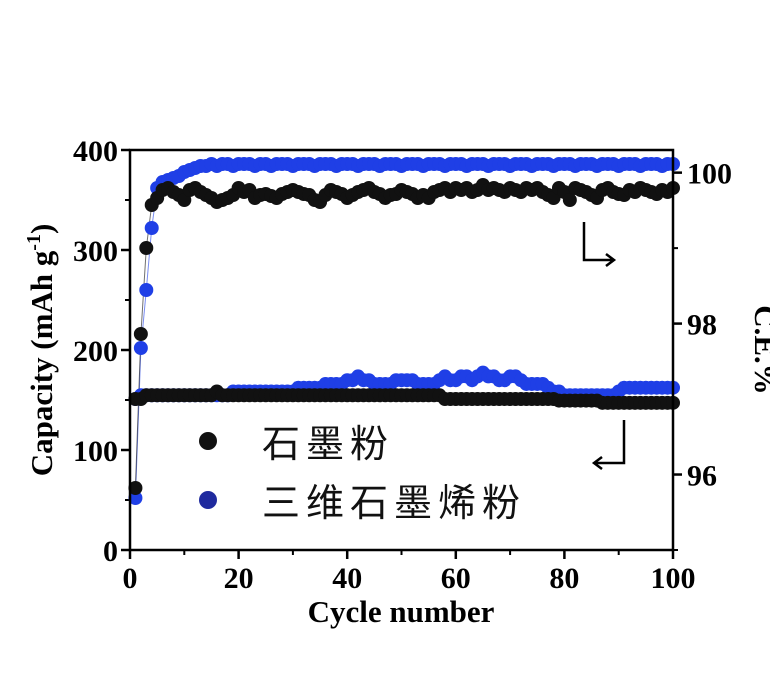 Image resolution: width=770 pixels, height=678 pixels. I want to click on y-right-axis-title: C.E.%, so click(759, 350).